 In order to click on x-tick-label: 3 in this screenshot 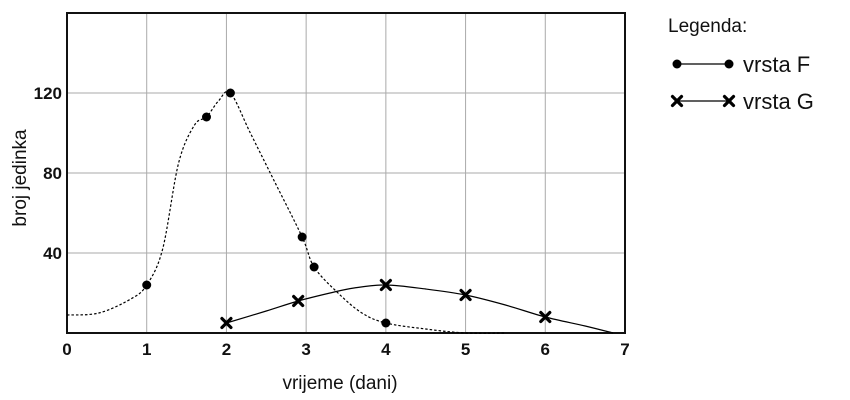, I will do `click(305, 349)`.